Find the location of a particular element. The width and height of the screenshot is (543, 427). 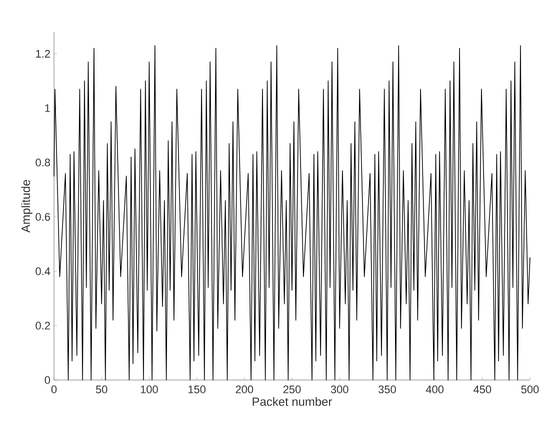

y-tick-label: 0 is located at coordinates (47, 380).